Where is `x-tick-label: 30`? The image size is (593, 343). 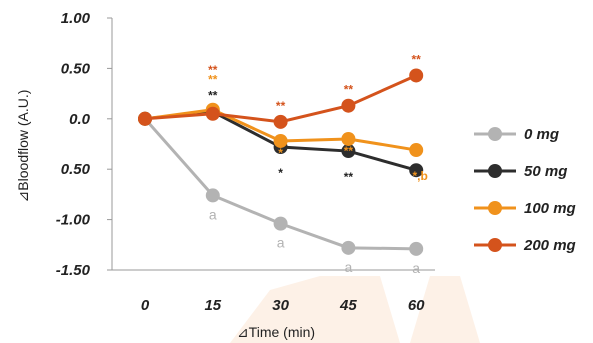
x-tick-label: 30 is located at coordinates (280, 305).